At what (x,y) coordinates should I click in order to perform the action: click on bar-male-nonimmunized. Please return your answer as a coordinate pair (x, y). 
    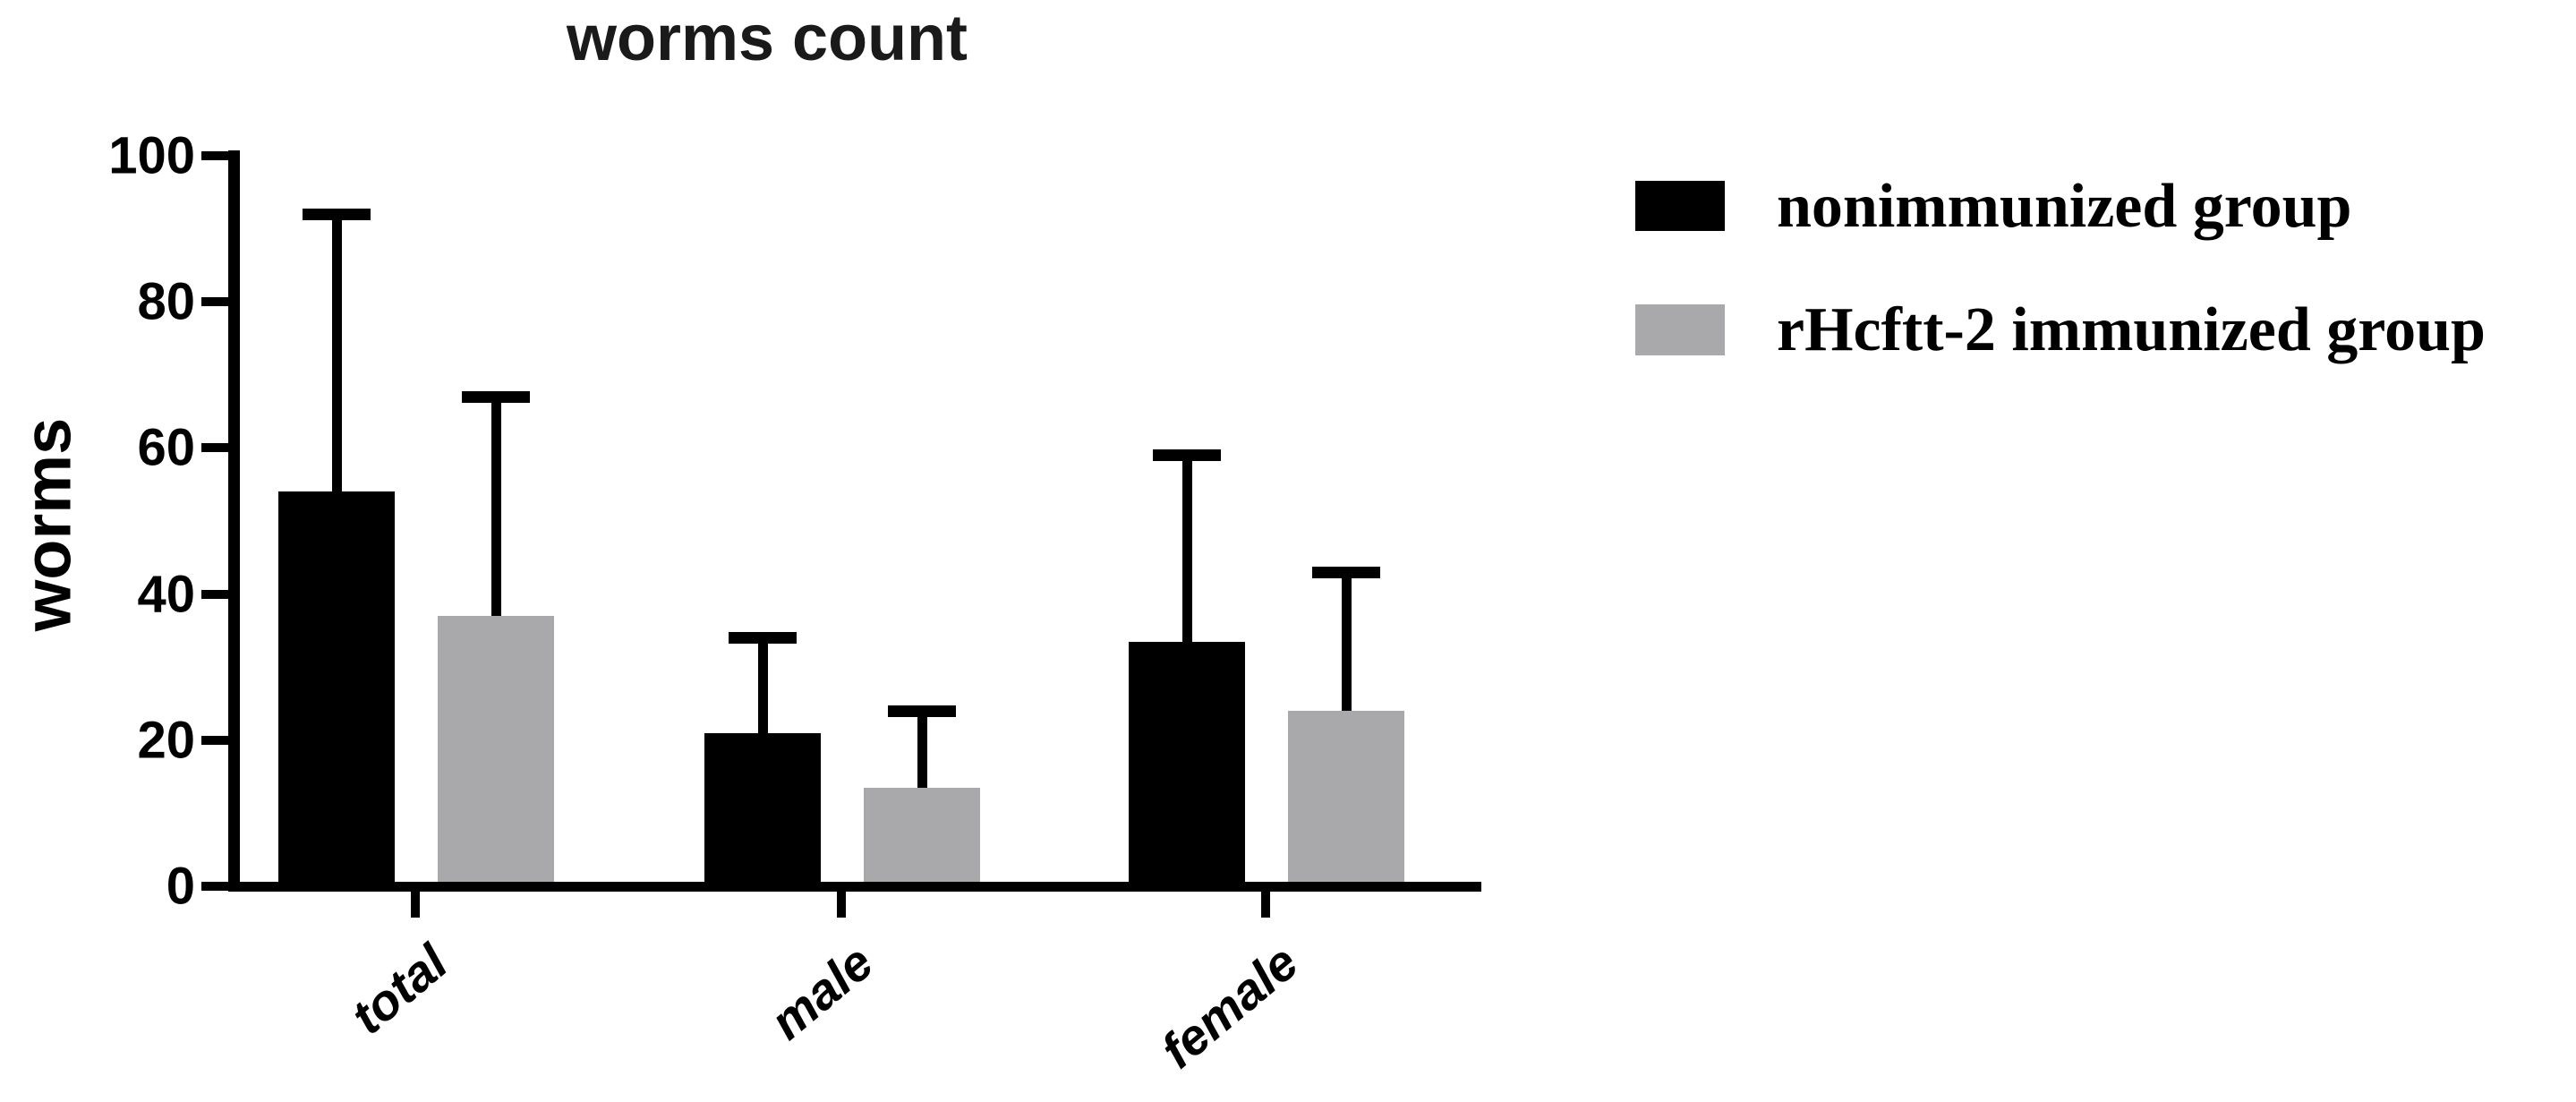
    Looking at the image, I should click on (762, 811).